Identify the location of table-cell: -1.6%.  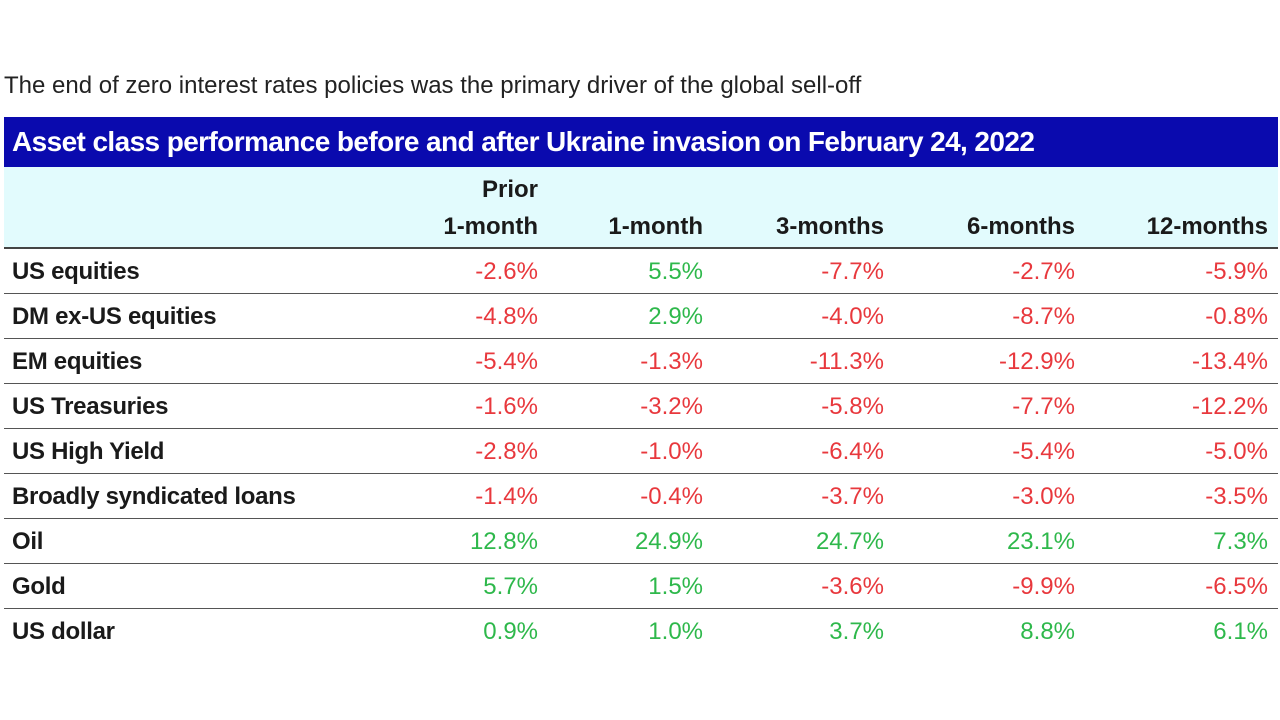
(506, 406).